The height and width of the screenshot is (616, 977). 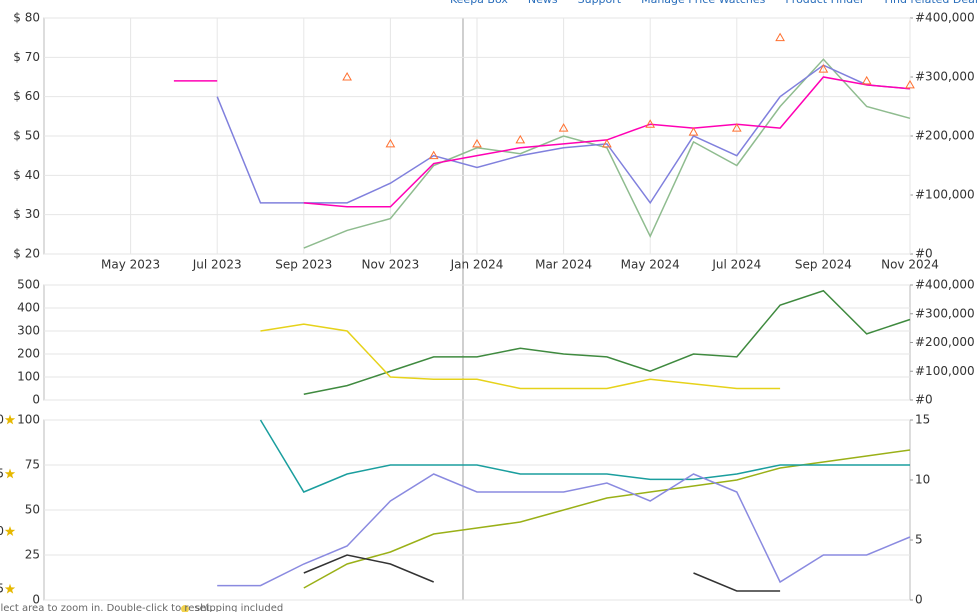 I want to click on y-tick-label: $ 70, so click(x=26, y=57).